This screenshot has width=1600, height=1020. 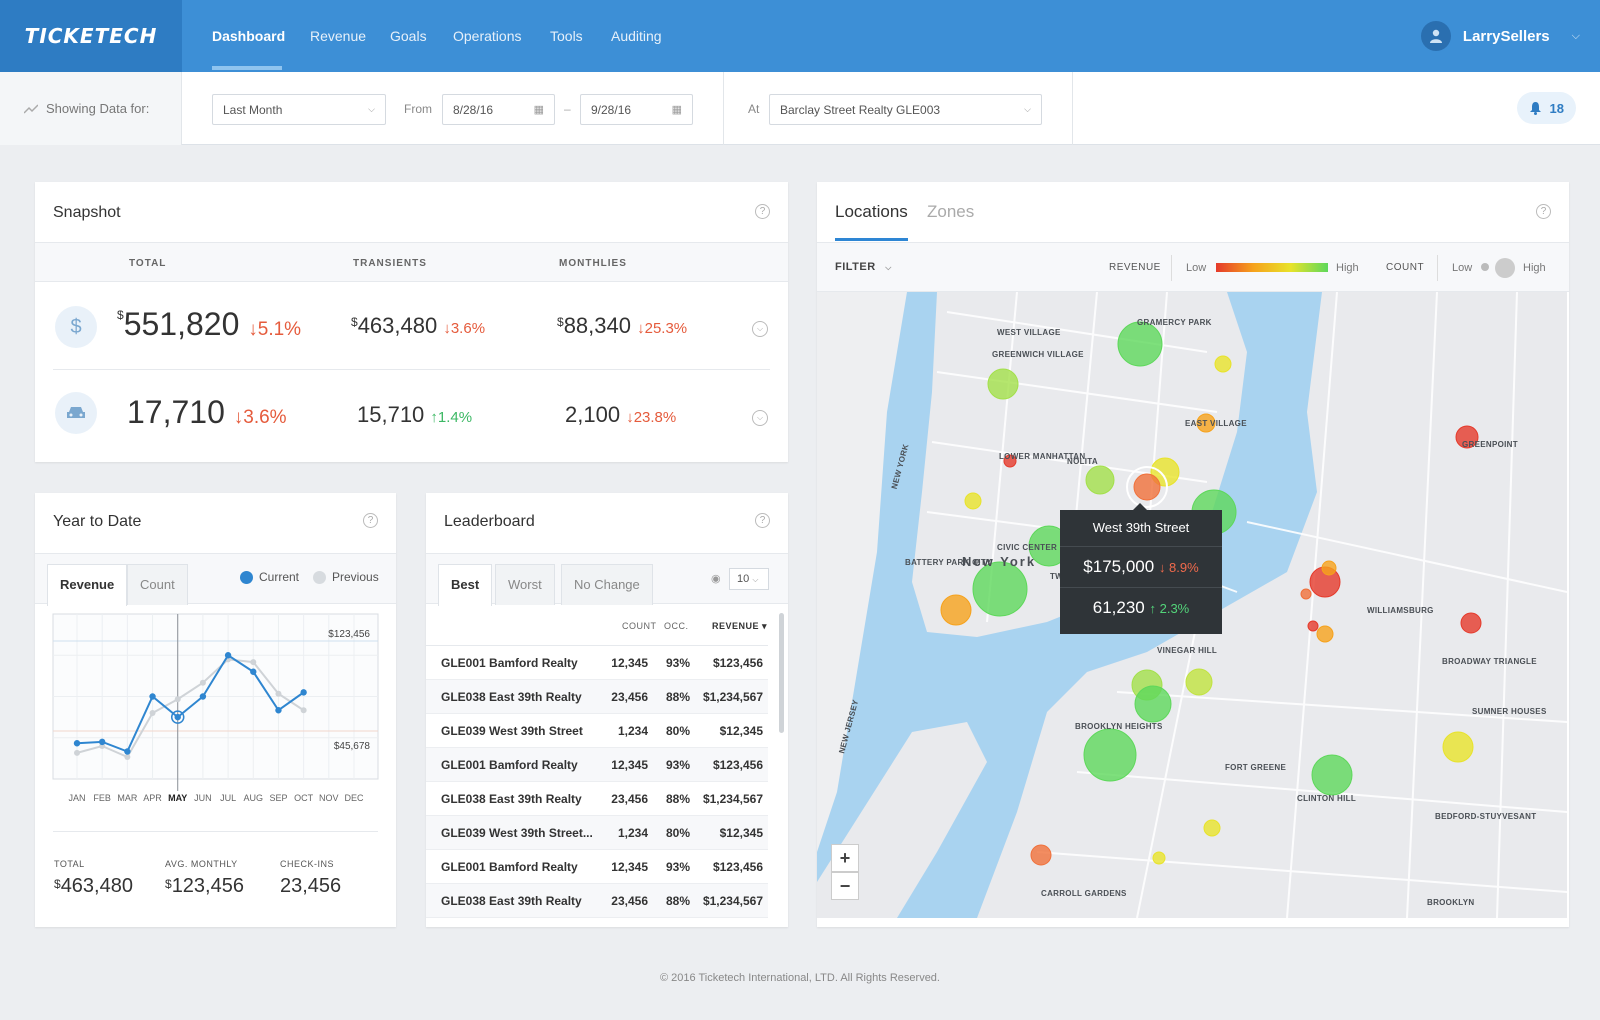 What do you see at coordinates (863, 267) in the screenshot?
I see `filter-button: FILTER ⌵` at bounding box center [863, 267].